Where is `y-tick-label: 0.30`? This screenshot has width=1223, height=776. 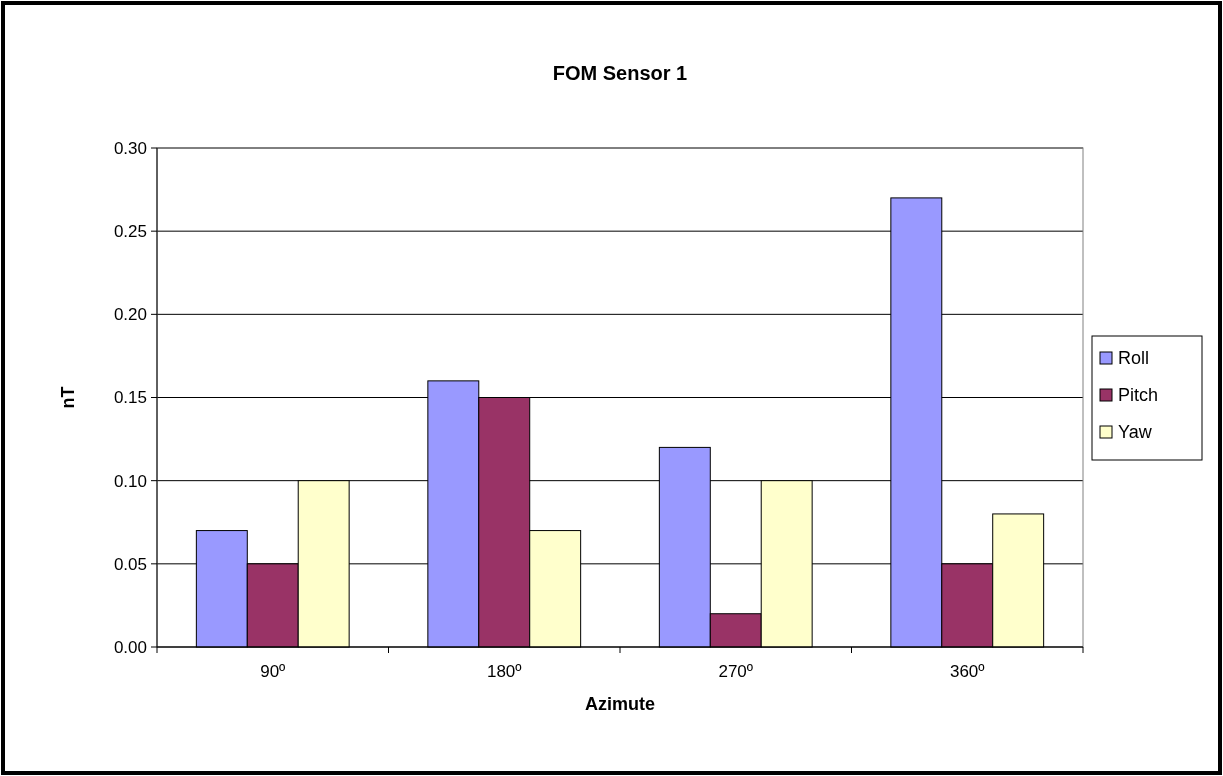 y-tick-label: 0.30 is located at coordinates (130, 148).